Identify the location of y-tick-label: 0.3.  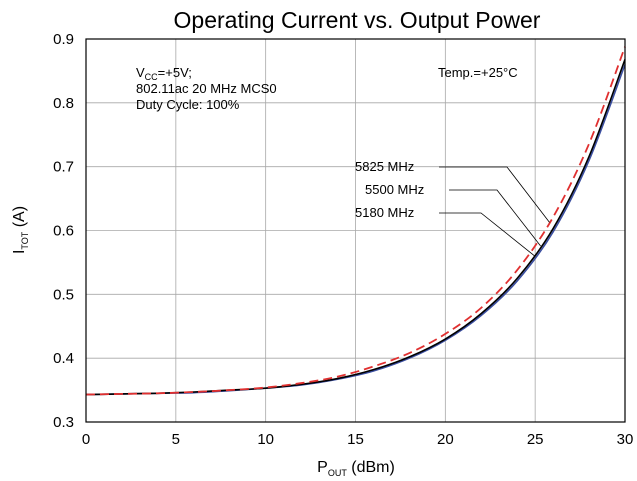
(63, 422).